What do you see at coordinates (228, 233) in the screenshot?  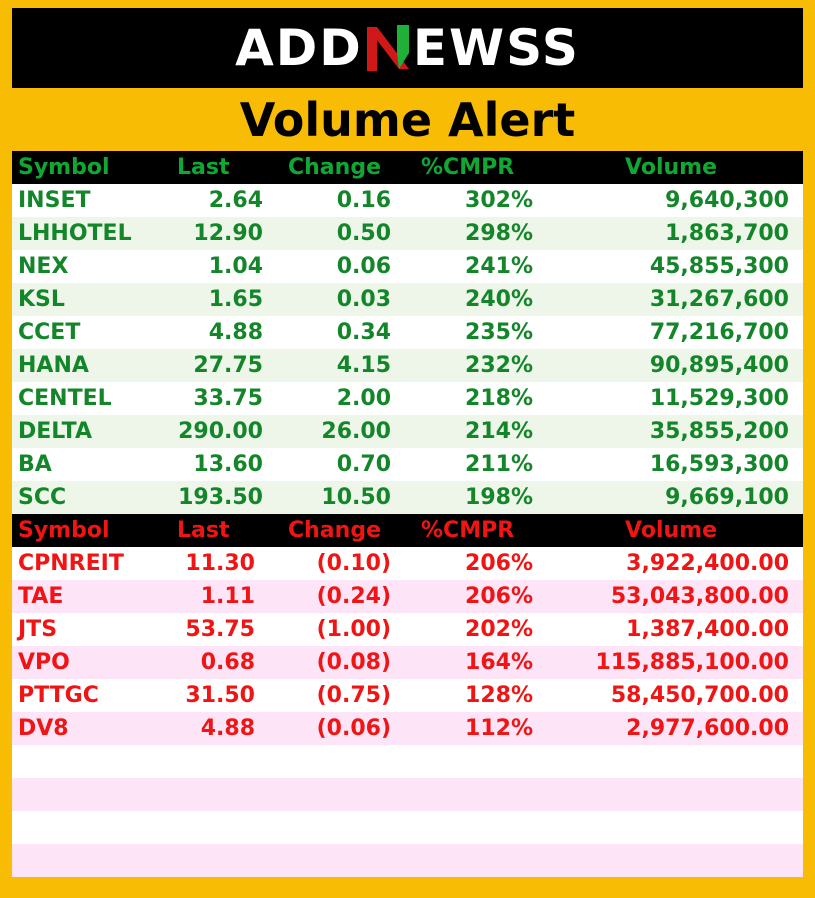 I see `cell-last: 12.90` at bounding box center [228, 233].